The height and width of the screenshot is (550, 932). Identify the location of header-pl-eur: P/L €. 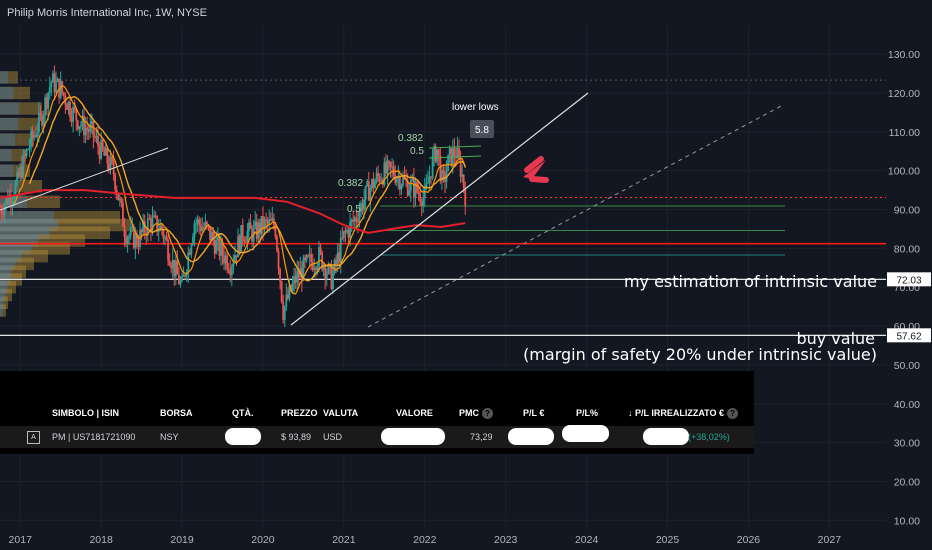
(534, 413).